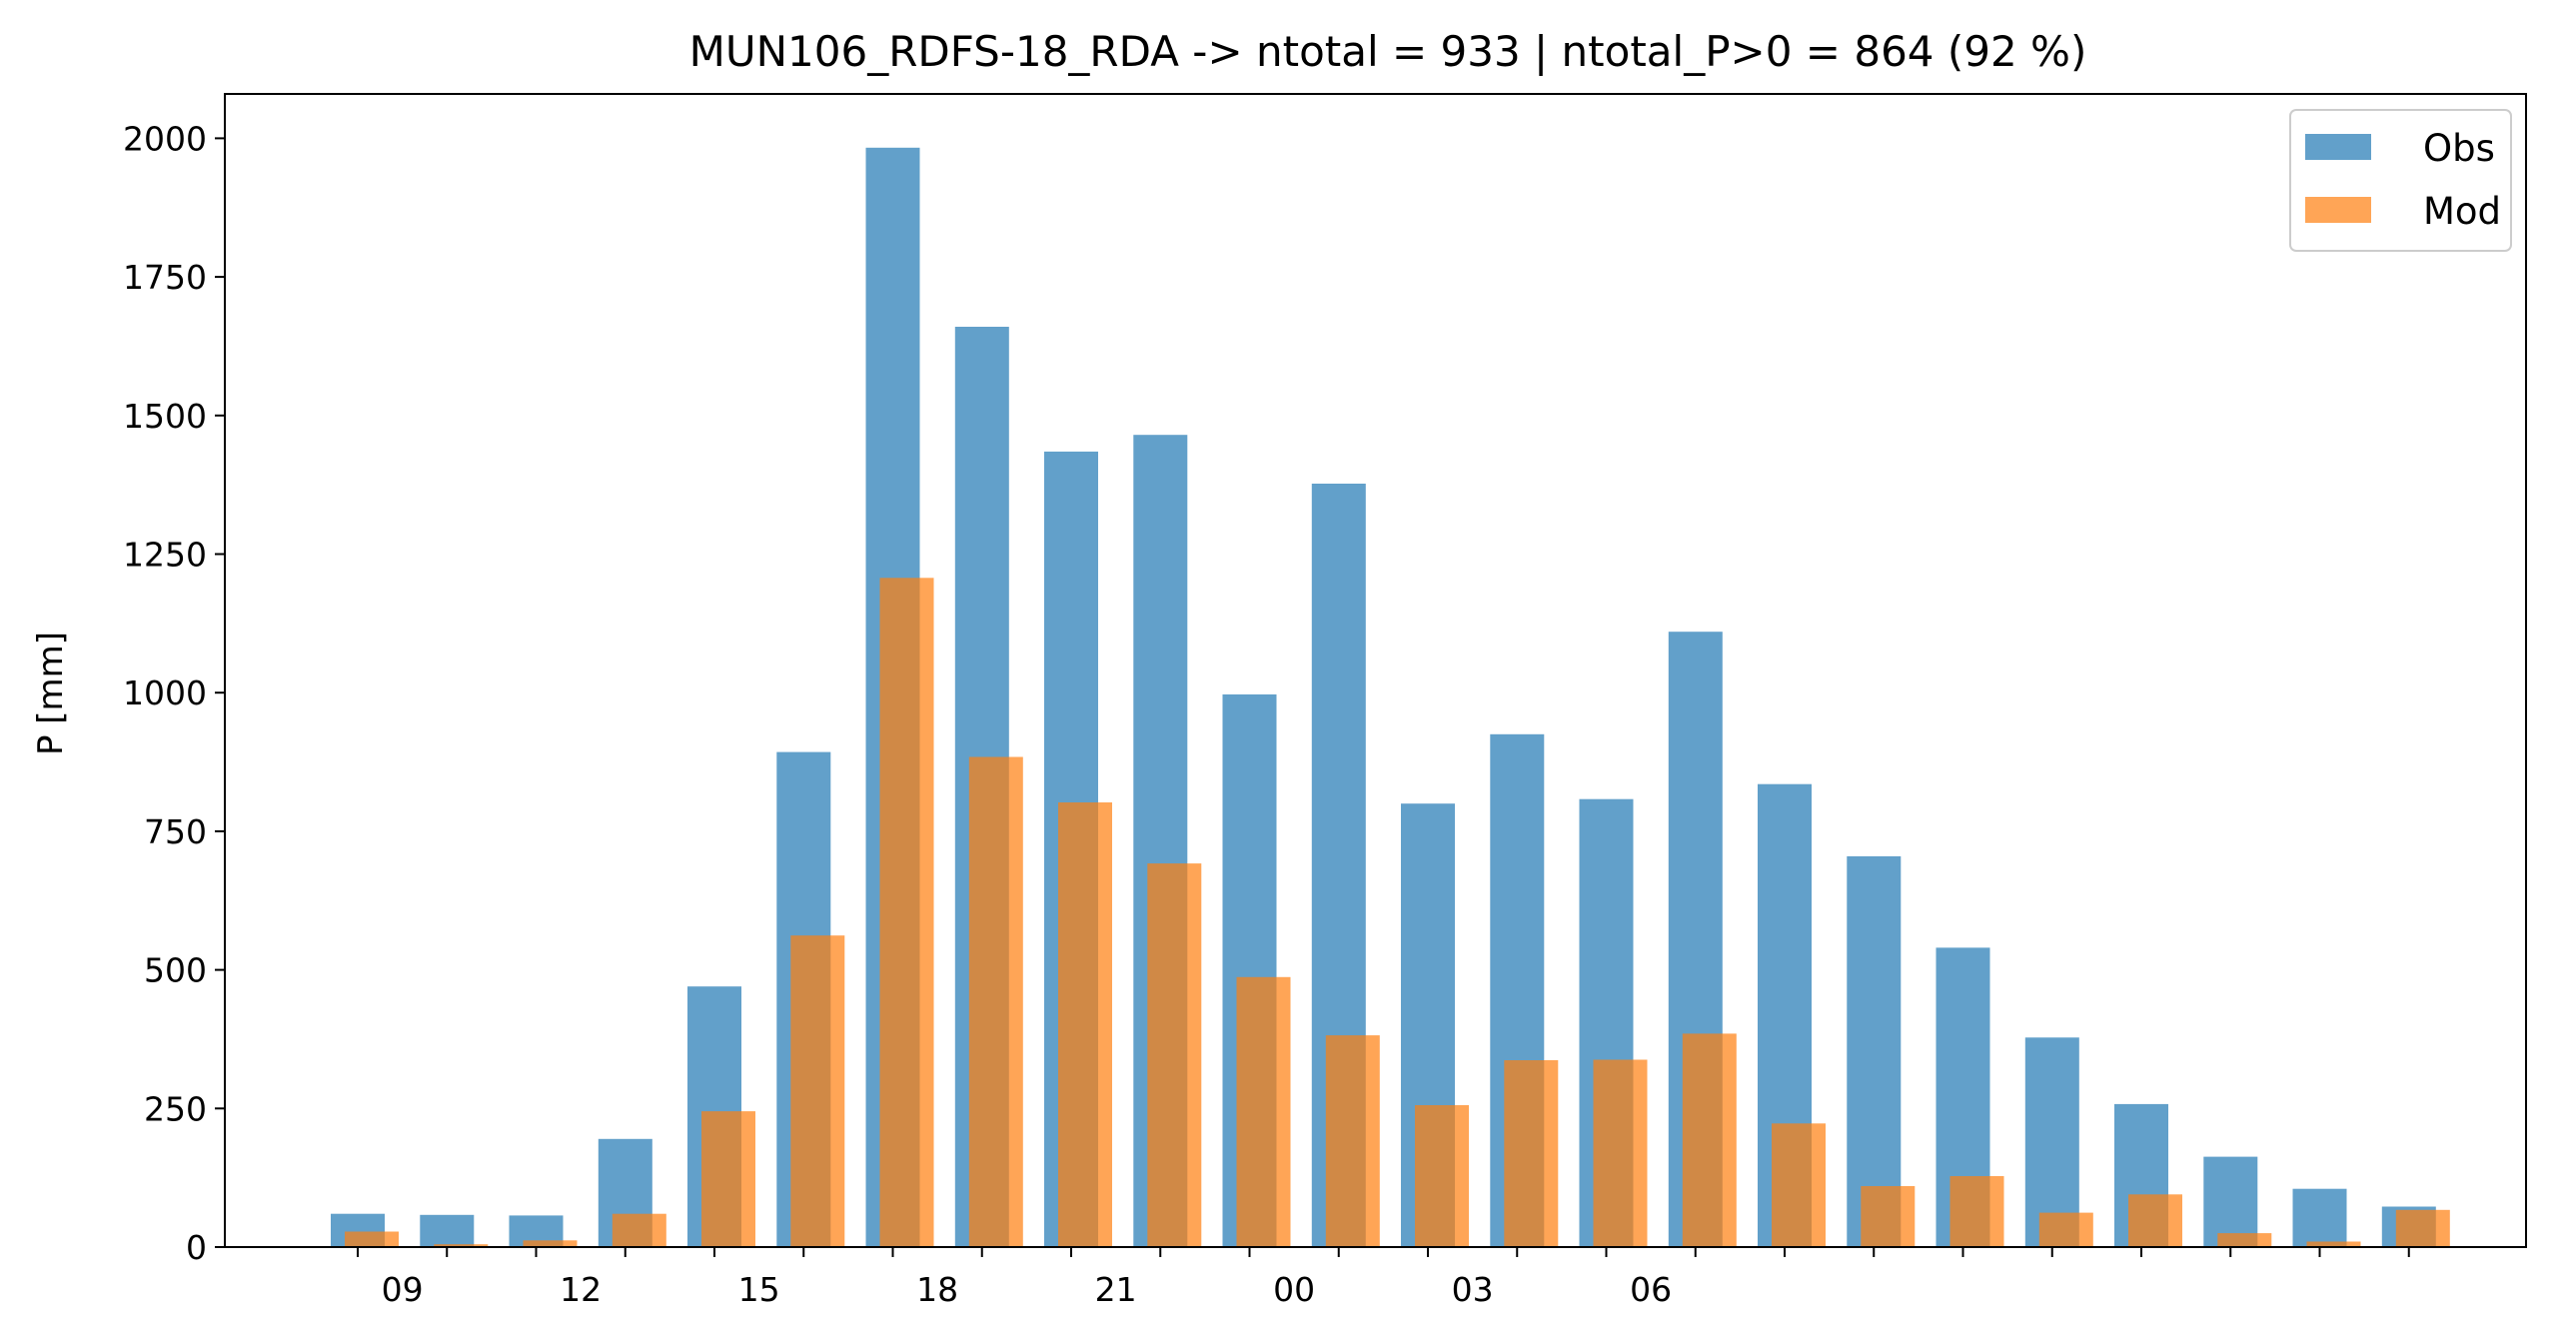  Describe the element at coordinates (165, 138) in the screenshot. I see `y-tick-label: 2000` at that location.